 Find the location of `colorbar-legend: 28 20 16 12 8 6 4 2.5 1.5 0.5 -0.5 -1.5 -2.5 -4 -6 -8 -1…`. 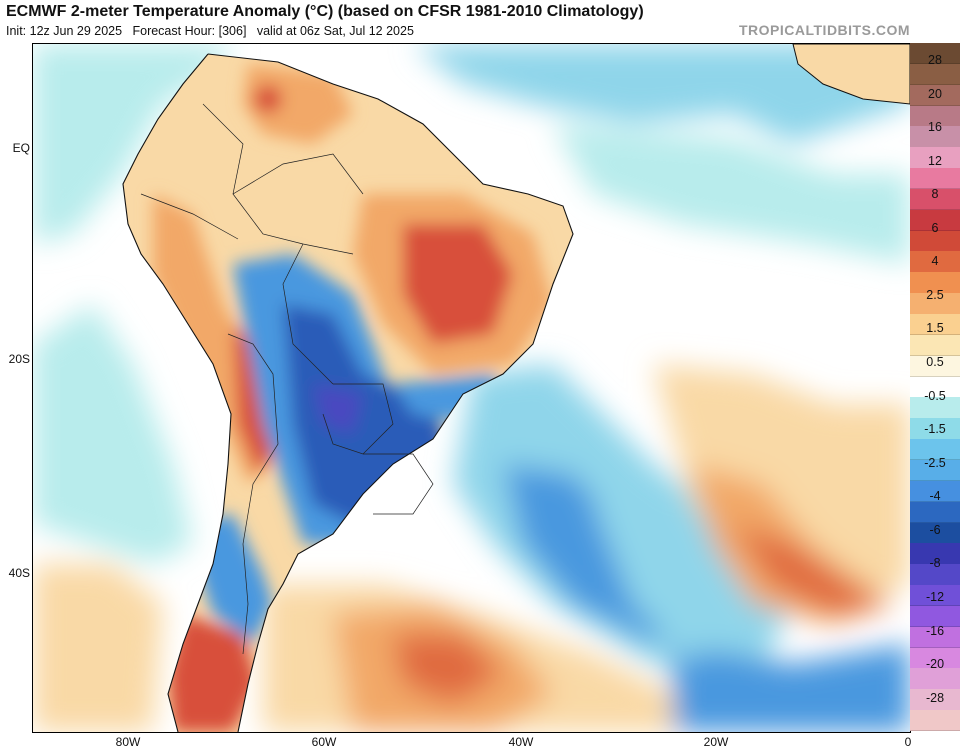

colorbar-legend: 28 20 16 12 8 6 4 2.5 1.5 0.5 -0.5 -1.5 -2.5 -4 -6 -8 -1… is located at coordinates (935, 387).